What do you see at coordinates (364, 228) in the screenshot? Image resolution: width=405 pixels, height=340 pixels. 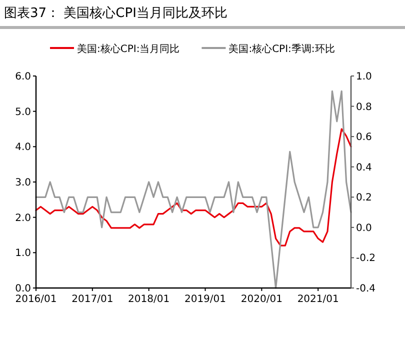 I see `y2-tick-label: 0.0` at bounding box center [364, 228].